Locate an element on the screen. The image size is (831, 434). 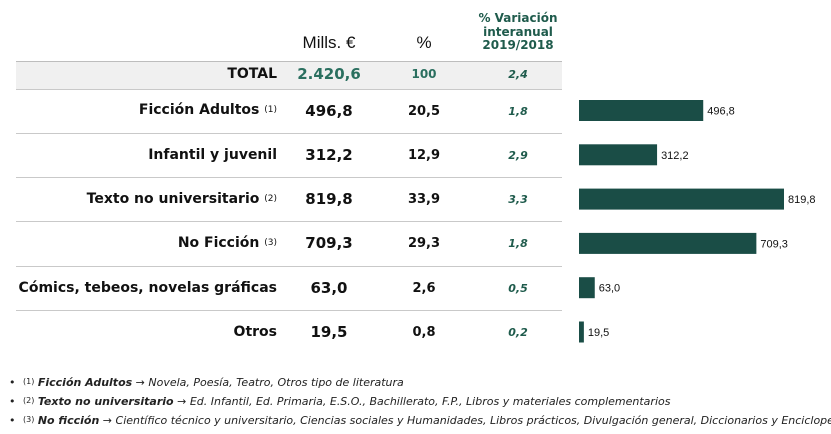
footnote-mark: (3) is located at coordinates (29, 419).